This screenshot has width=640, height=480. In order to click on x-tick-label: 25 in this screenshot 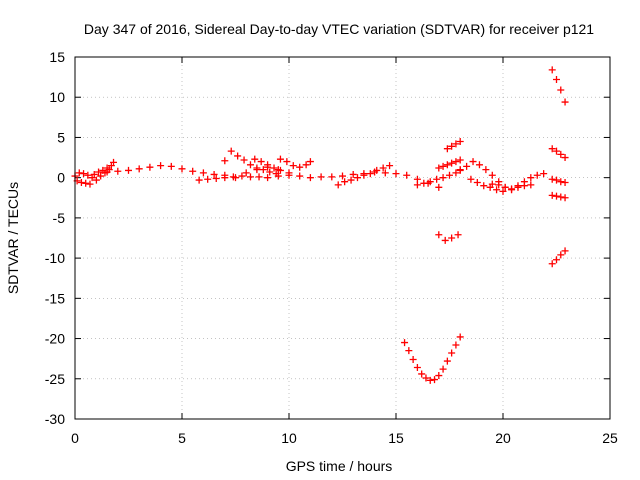, I will do `click(610, 438)`.